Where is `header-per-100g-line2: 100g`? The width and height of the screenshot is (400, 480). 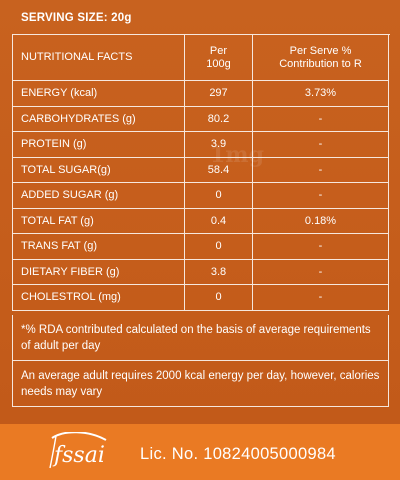
header-per-100g-line2: 100g is located at coordinates (218, 63).